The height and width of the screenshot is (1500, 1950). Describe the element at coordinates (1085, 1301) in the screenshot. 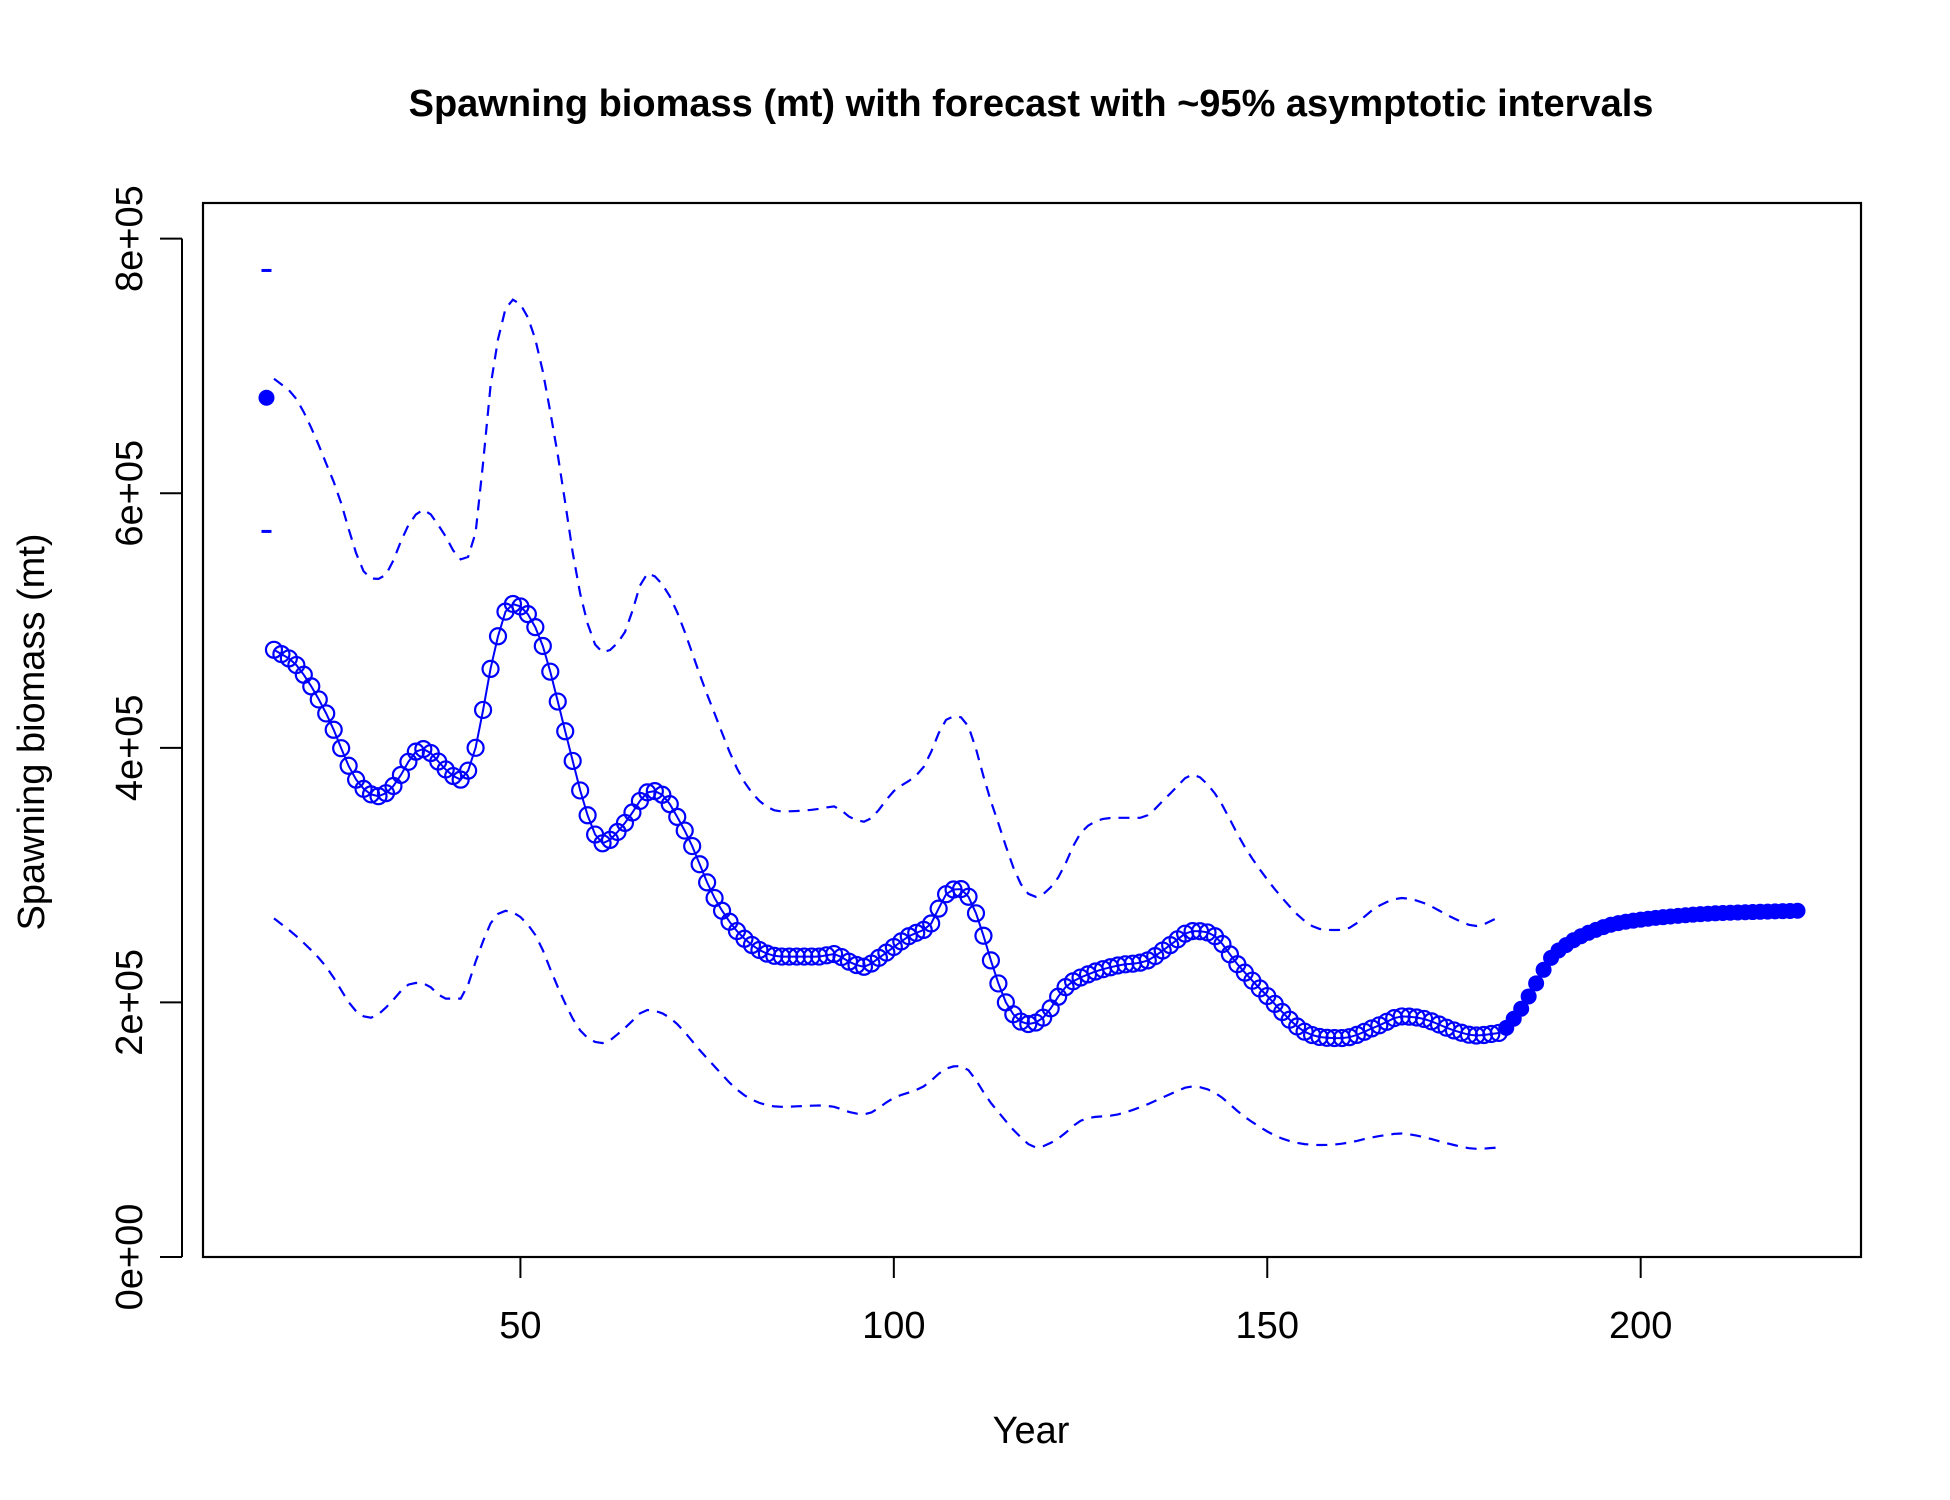

I see `x-axis: 50 100 150 200` at that location.